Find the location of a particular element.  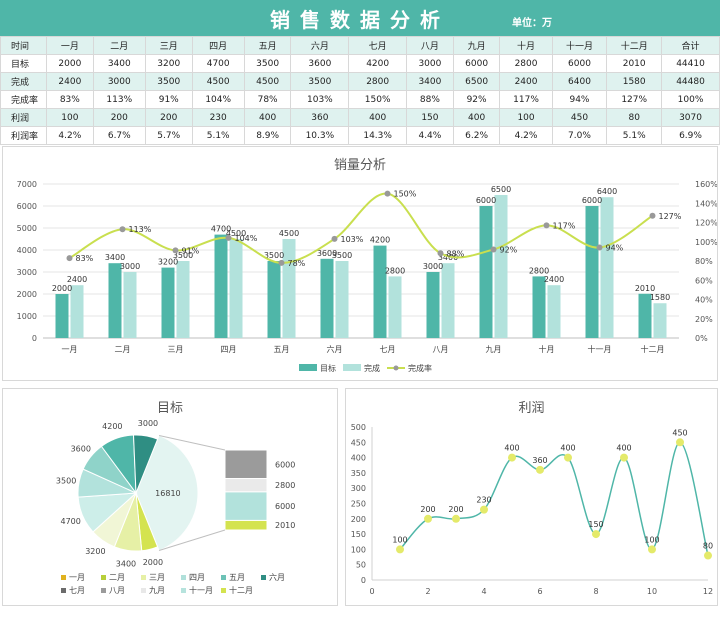

connector-line is located at coordinates (192, 442).